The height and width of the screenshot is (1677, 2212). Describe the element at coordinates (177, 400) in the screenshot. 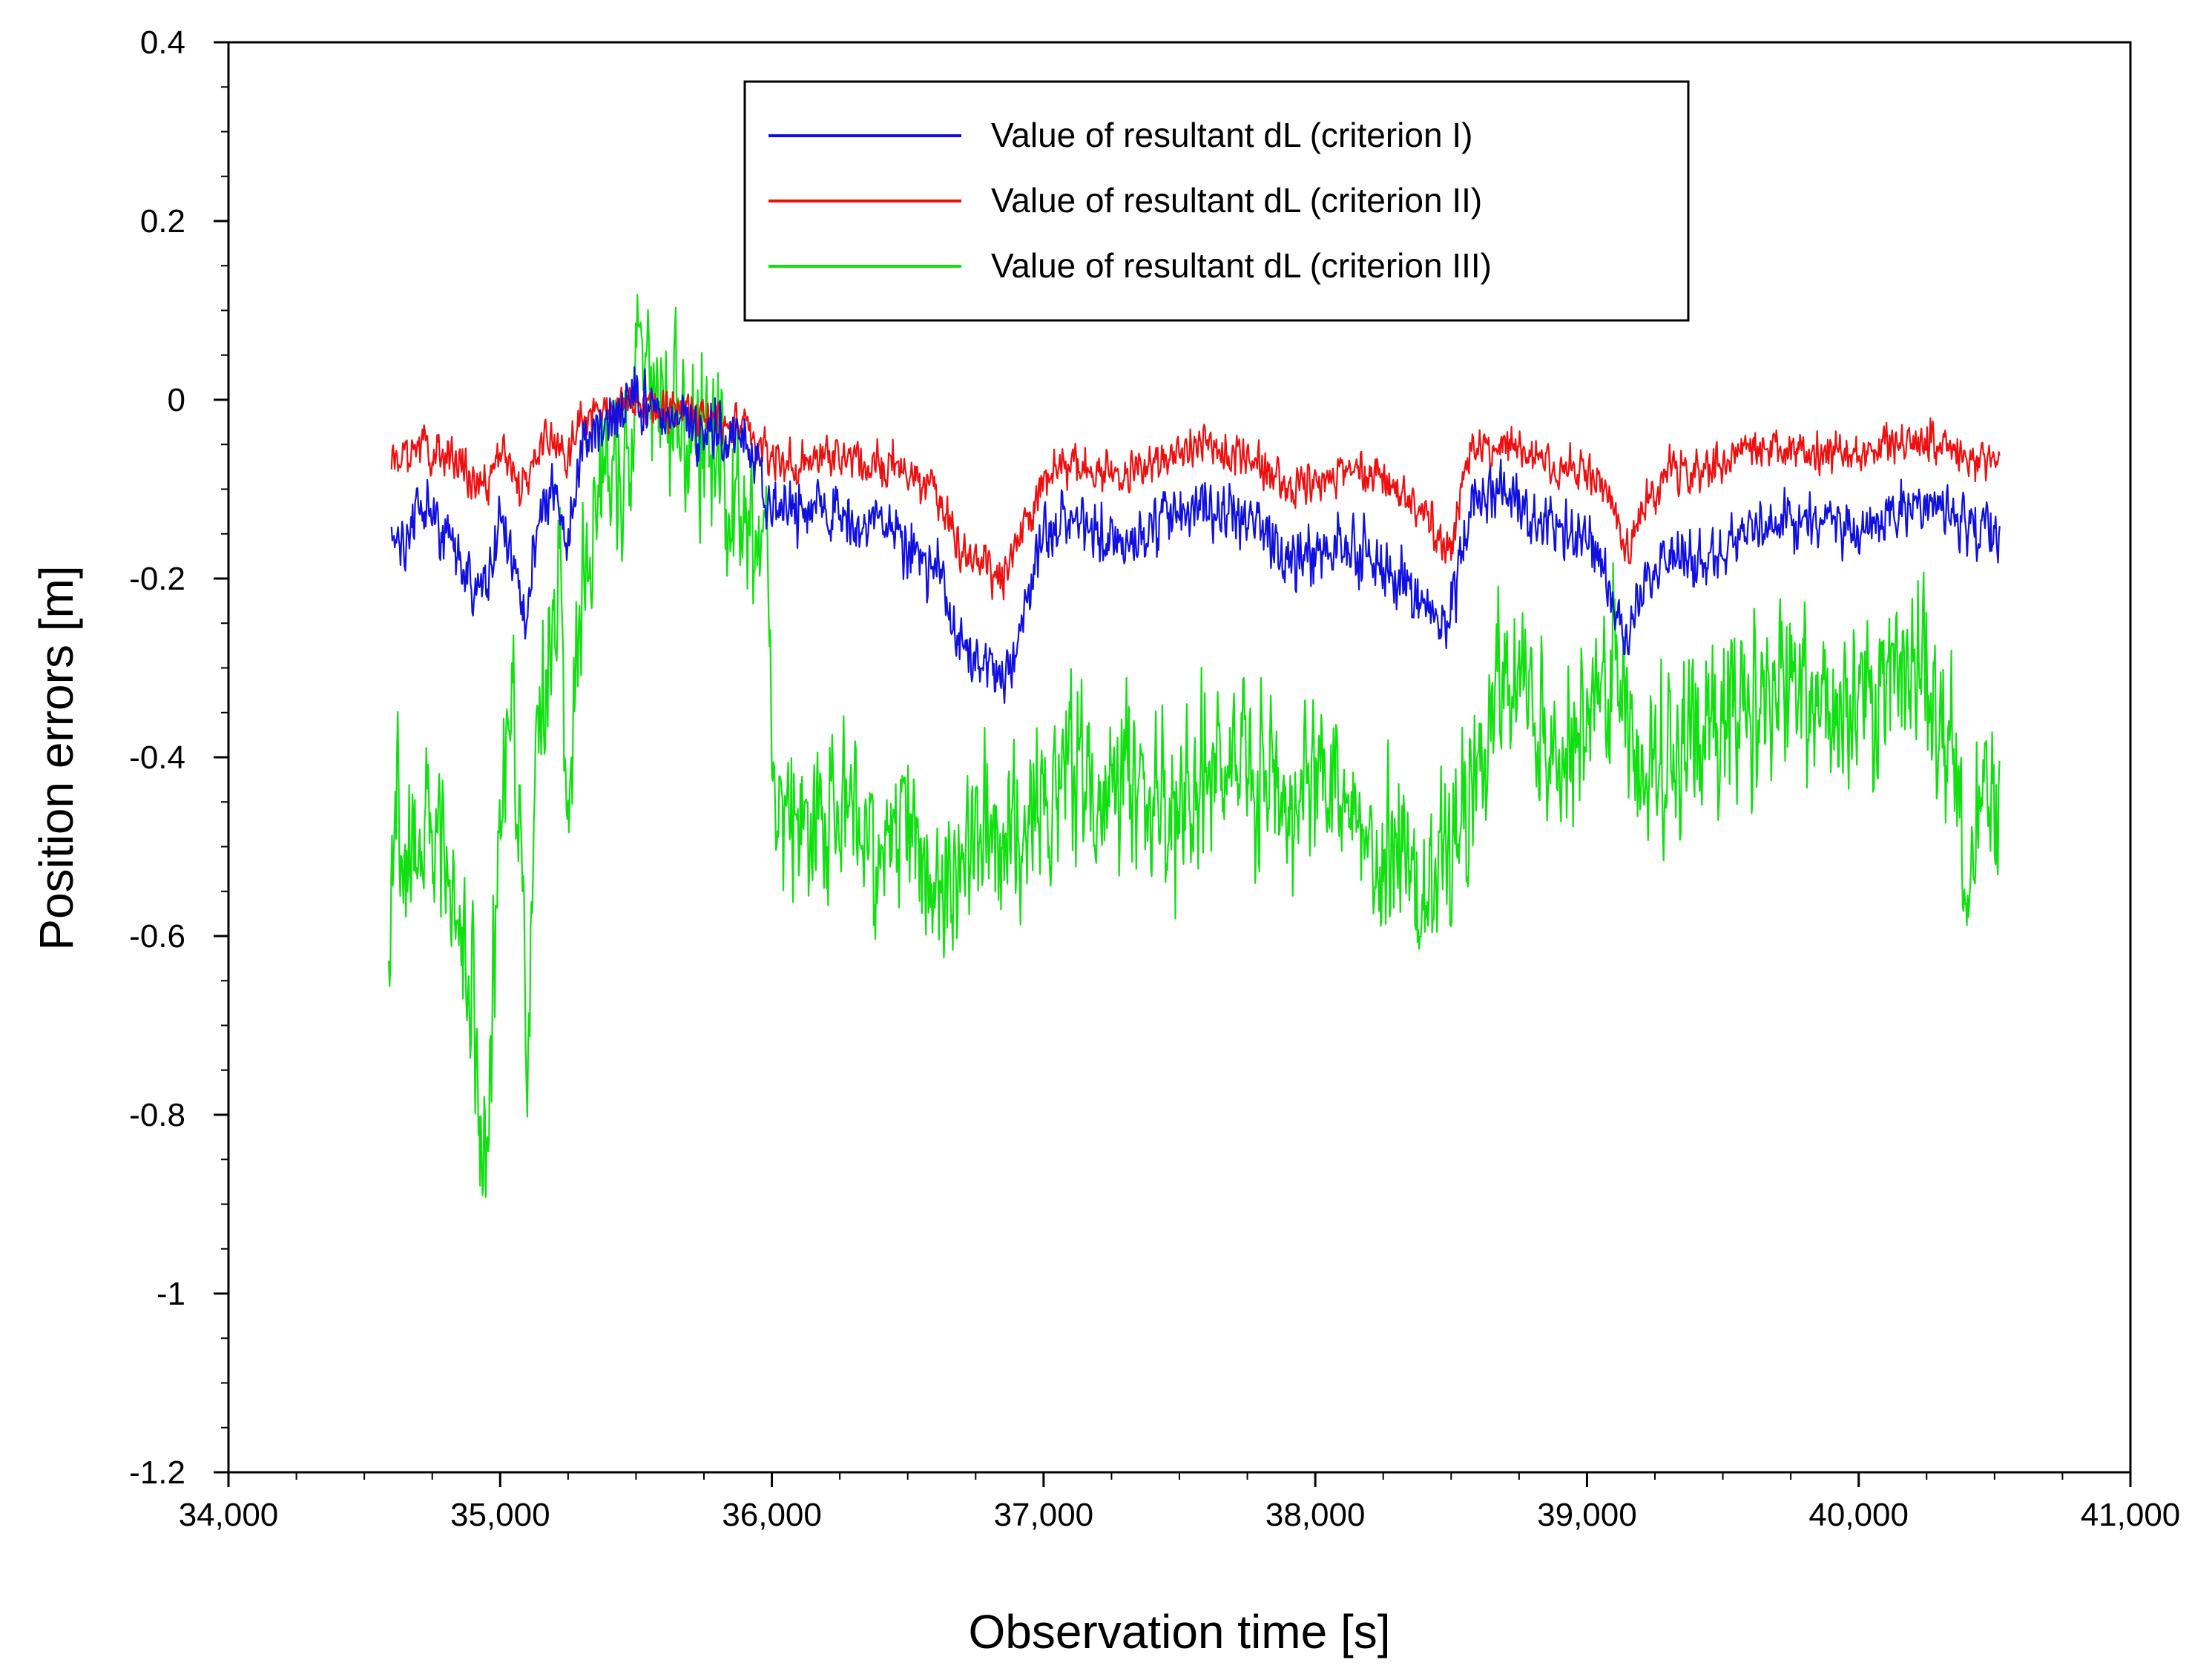

I see `y-tick-label: 0` at that location.